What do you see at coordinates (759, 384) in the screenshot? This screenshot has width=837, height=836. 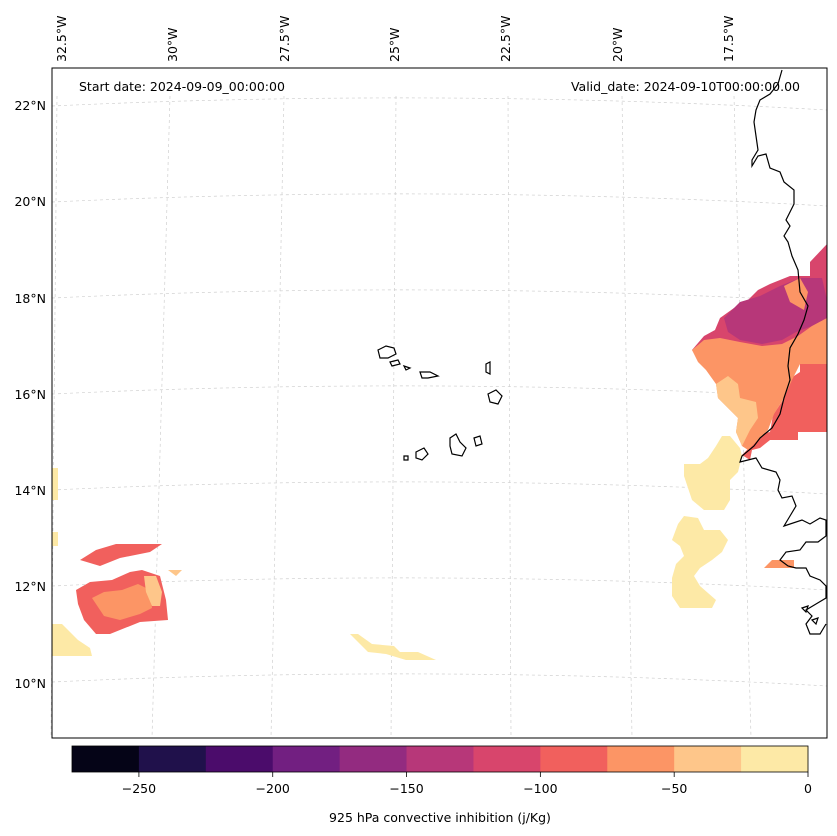 I see `contour-coast-orange` at bounding box center [759, 384].